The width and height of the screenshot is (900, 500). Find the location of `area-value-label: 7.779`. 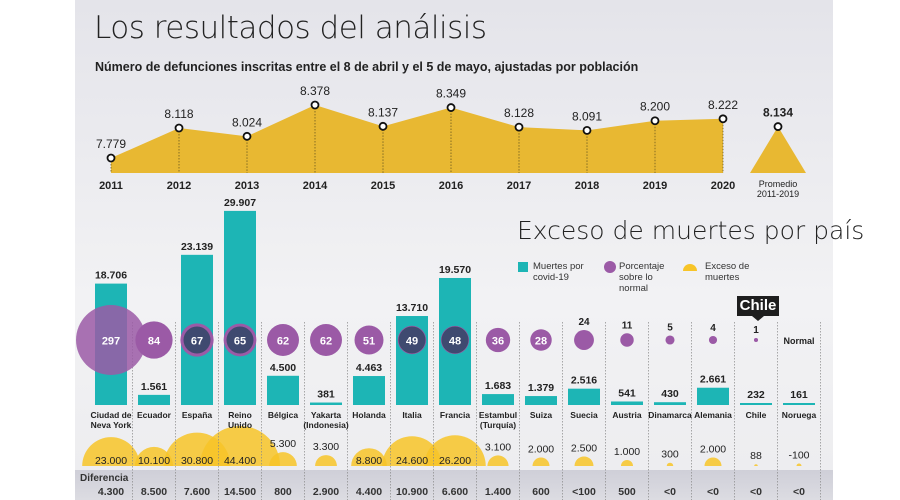

area-value-label: 7.779 is located at coordinates (111, 144).